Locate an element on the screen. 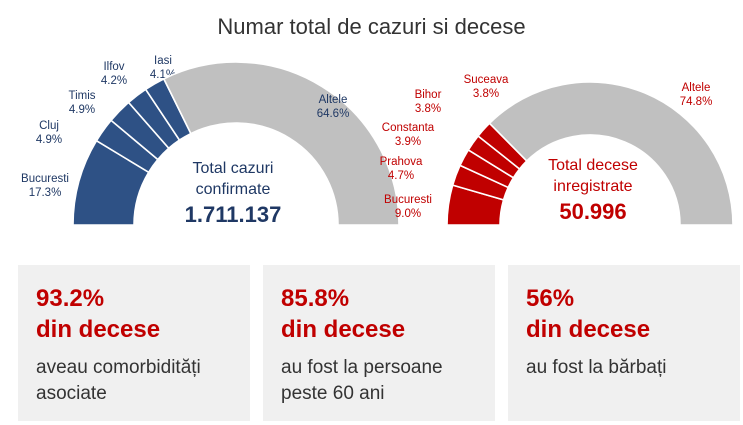 The height and width of the screenshot is (425, 743). cases-total-value: 1.711.137 is located at coordinates (233, 214).